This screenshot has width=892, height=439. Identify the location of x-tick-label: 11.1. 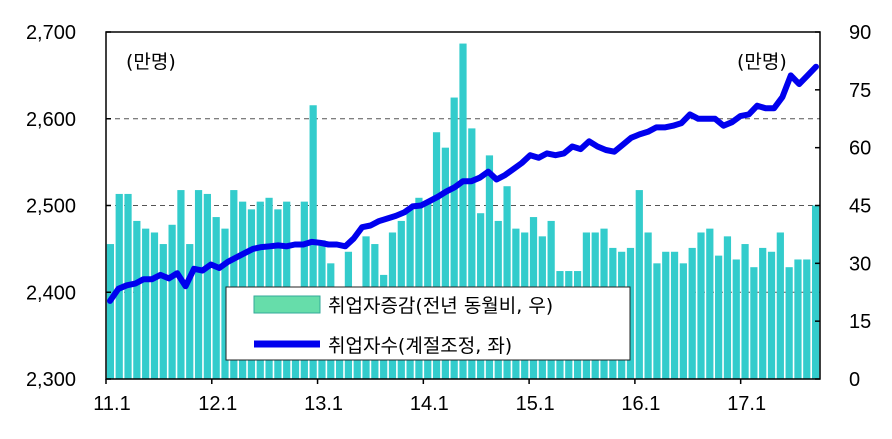
(111, 404).